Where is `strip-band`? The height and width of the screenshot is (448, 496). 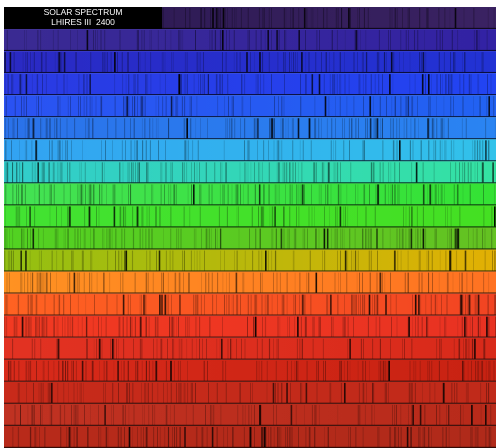
strip-band is located at coordinates (250, 106).